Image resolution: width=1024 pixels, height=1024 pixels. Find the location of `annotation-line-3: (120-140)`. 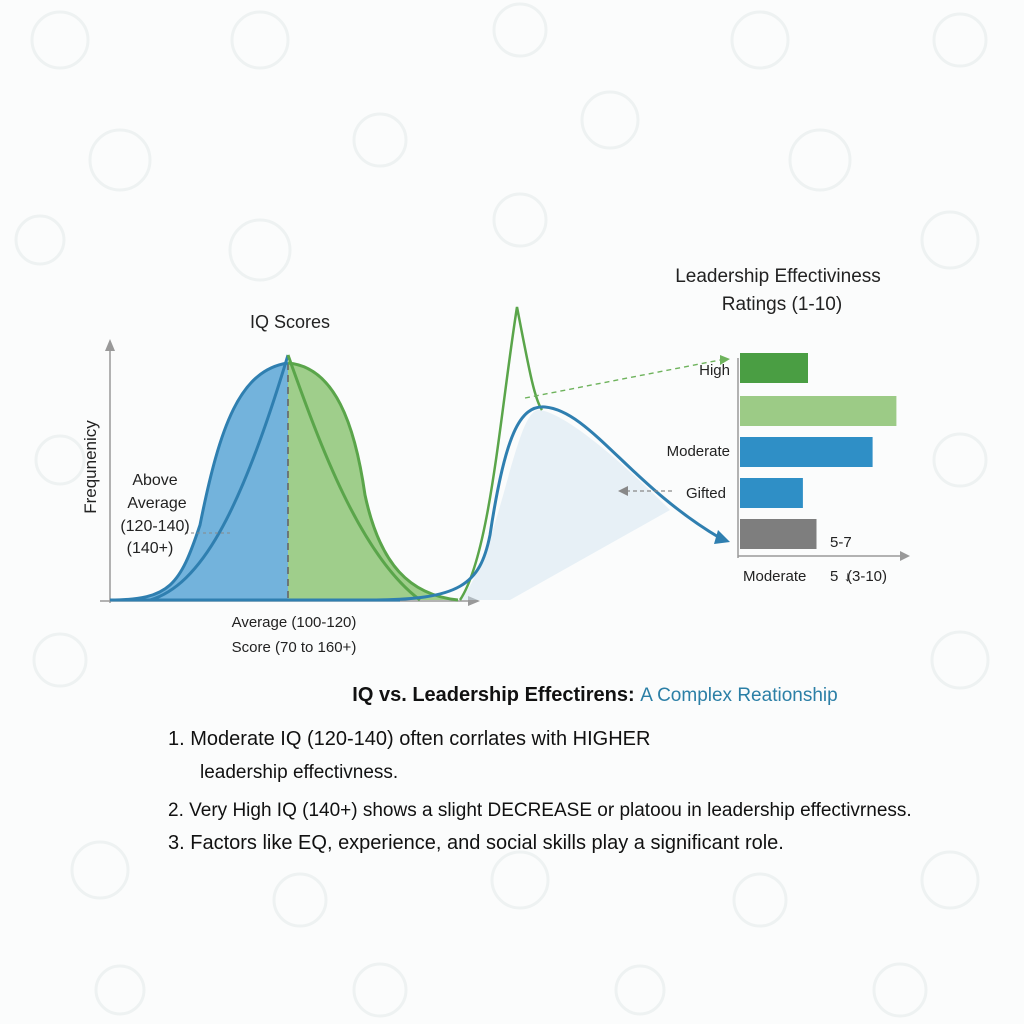

annotation-line-3: (120-140) is located at coordinates (154, 526).